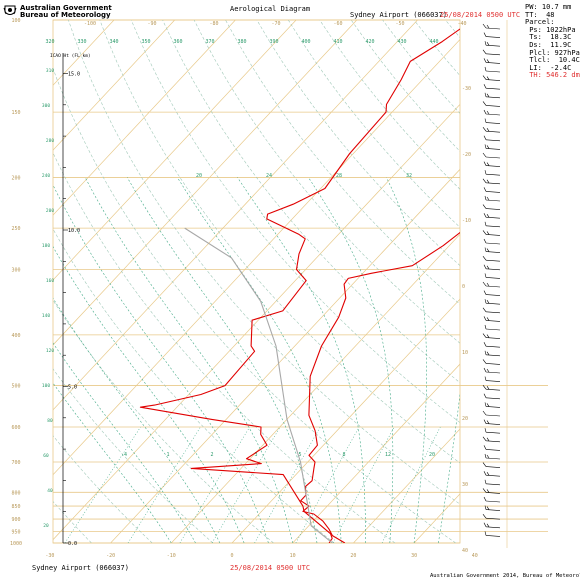  I want to click on flight-level-label: 280, so click(50, 141).